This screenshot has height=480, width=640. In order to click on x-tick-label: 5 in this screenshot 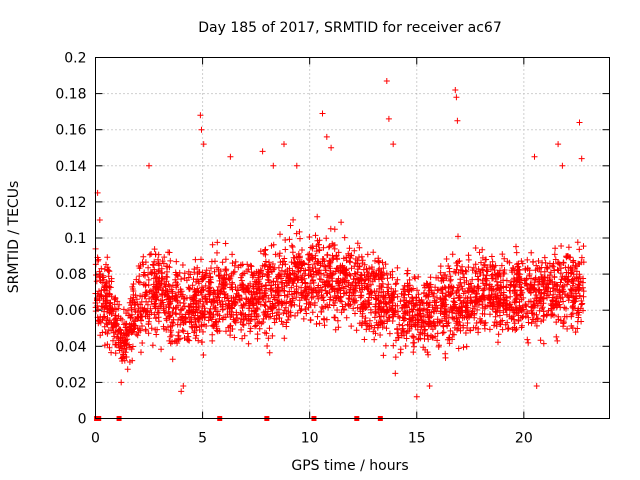, I will do `click(202, 439)`.